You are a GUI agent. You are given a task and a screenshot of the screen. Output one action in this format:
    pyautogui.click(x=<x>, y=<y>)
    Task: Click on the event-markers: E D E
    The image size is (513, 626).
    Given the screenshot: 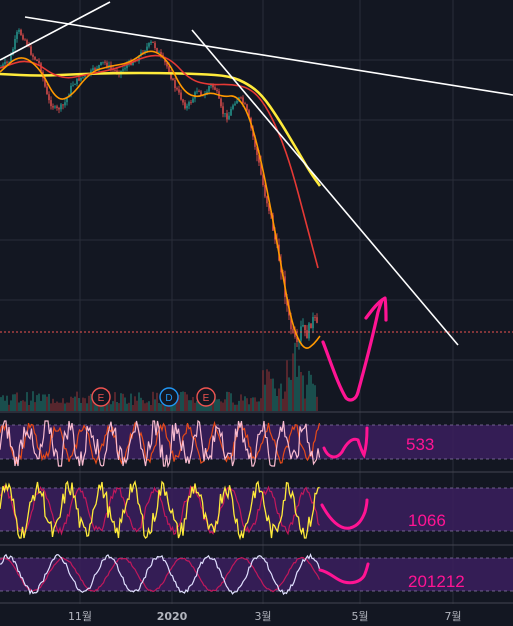 What is the action you would take?
    pyautogui.click(x=153, y=397)
    